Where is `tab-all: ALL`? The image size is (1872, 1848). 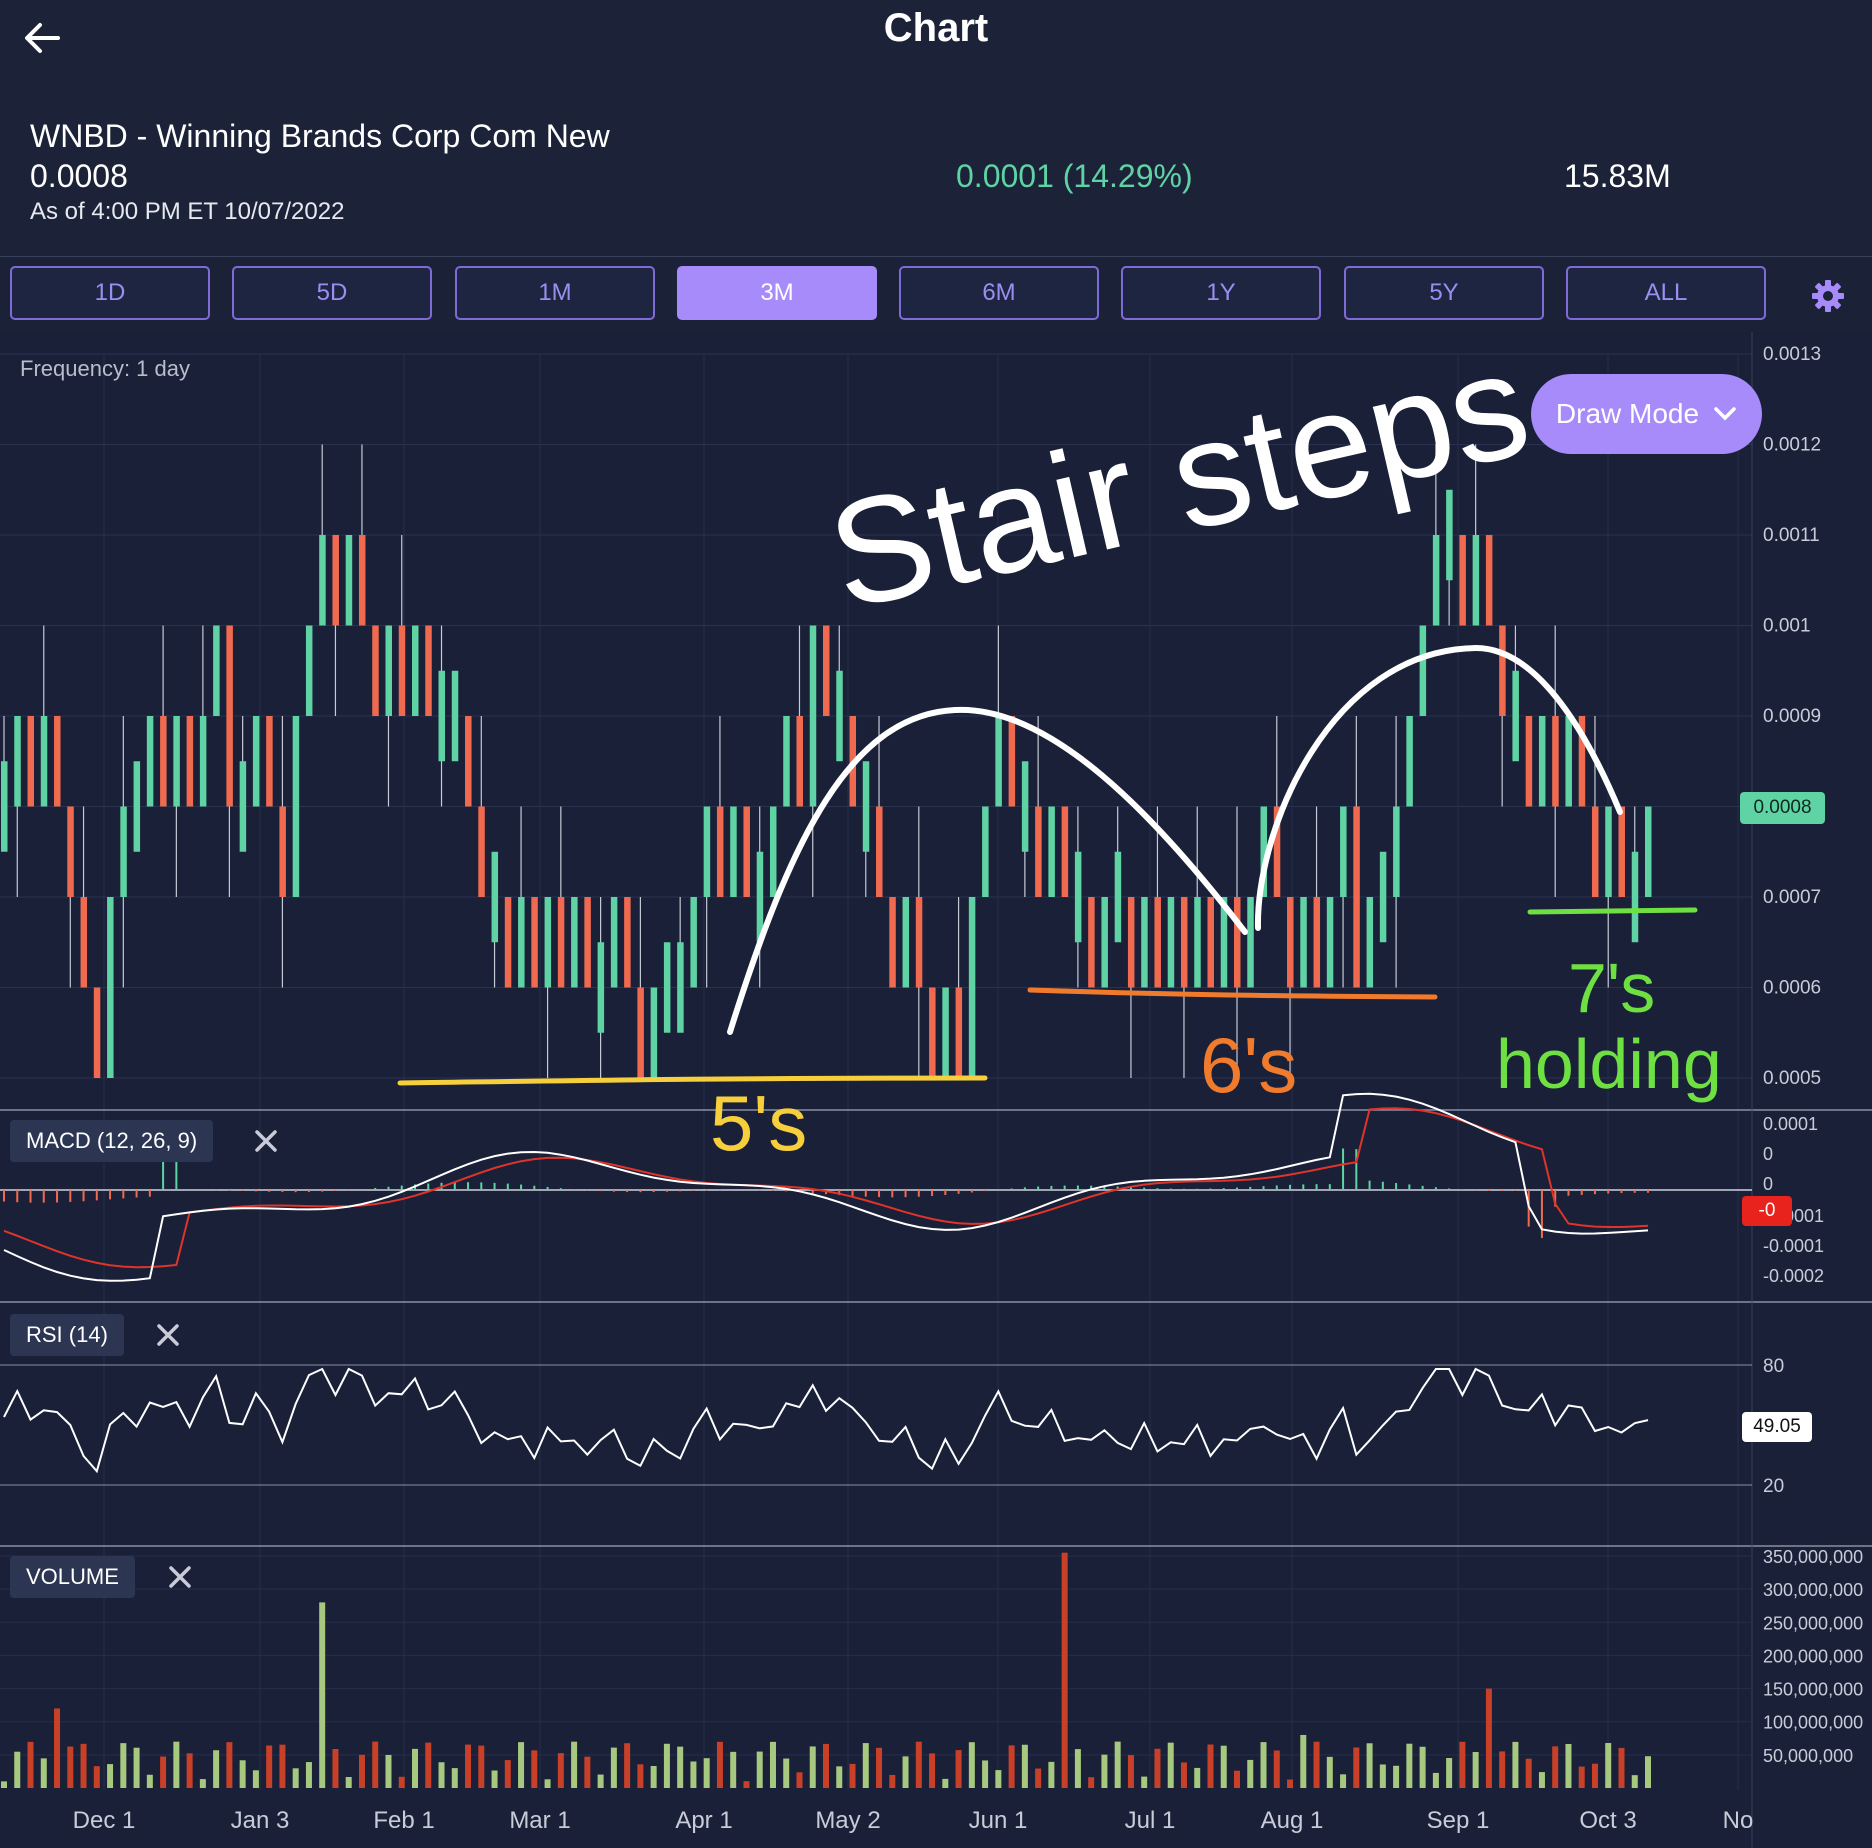 tab-all: ALL is located at coordinates (1666, 293).